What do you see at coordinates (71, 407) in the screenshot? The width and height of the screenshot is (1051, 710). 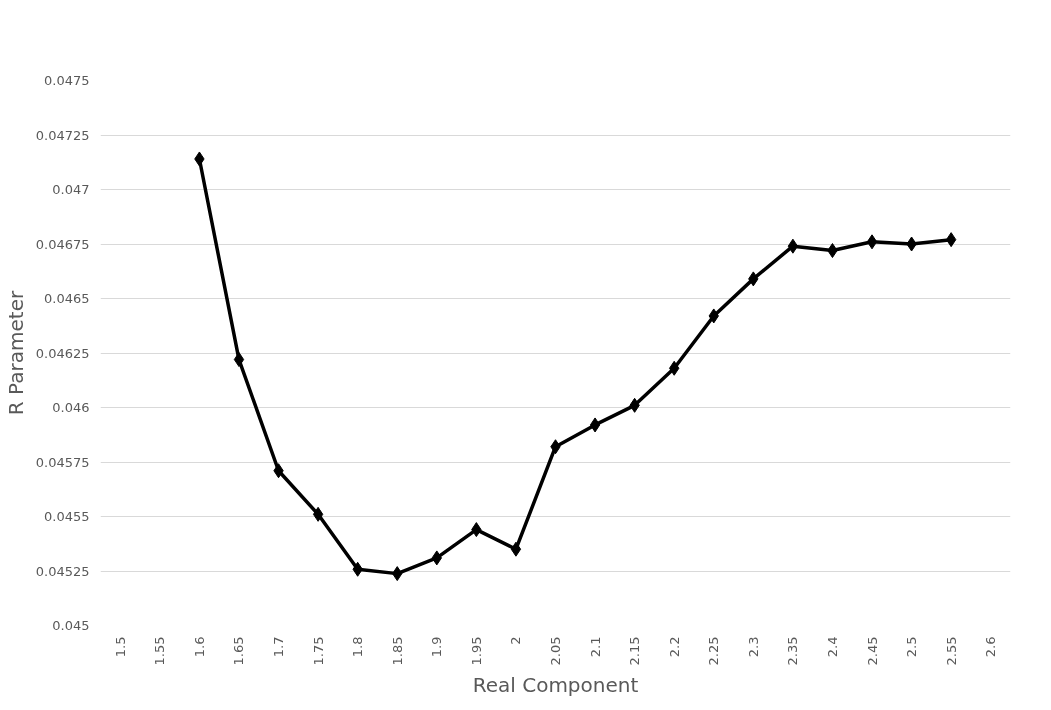 I see `y-tick-label: 0.046` at bounding box center [71, 407].